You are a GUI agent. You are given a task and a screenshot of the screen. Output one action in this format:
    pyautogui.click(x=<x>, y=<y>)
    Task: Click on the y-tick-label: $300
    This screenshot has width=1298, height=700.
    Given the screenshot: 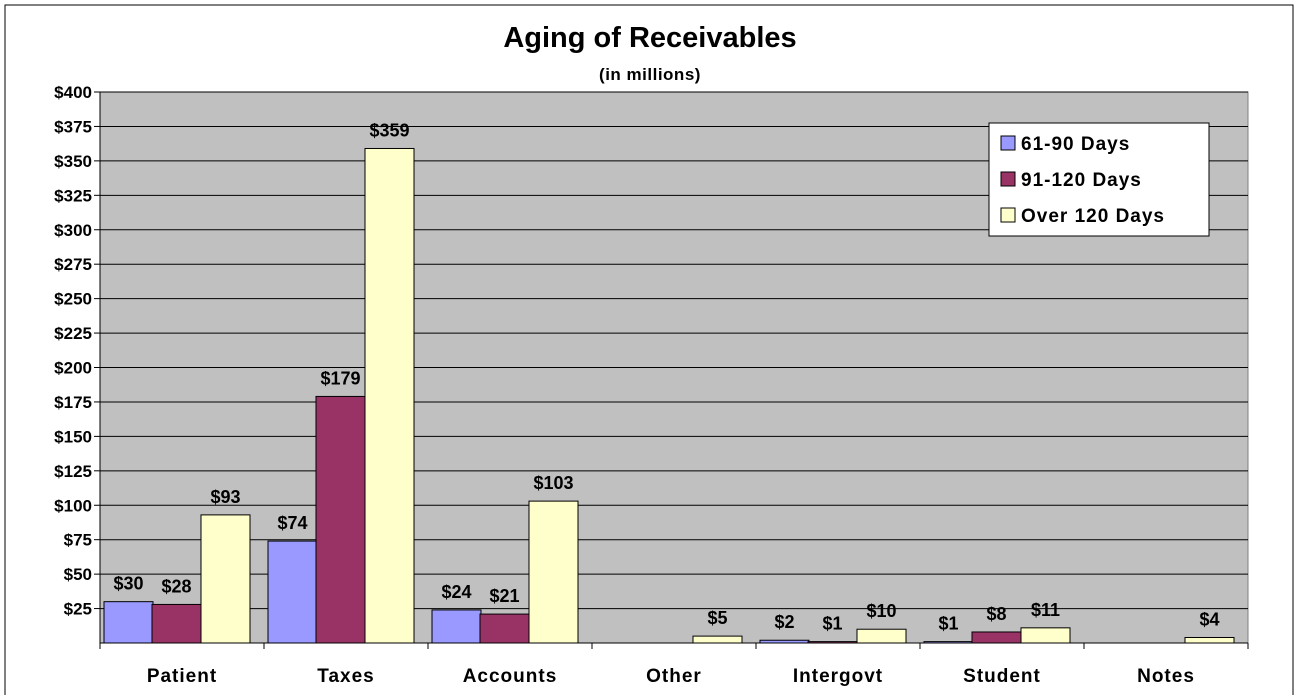 What is the action you would take?
    pyautogui.click(x=73, y=230)
    